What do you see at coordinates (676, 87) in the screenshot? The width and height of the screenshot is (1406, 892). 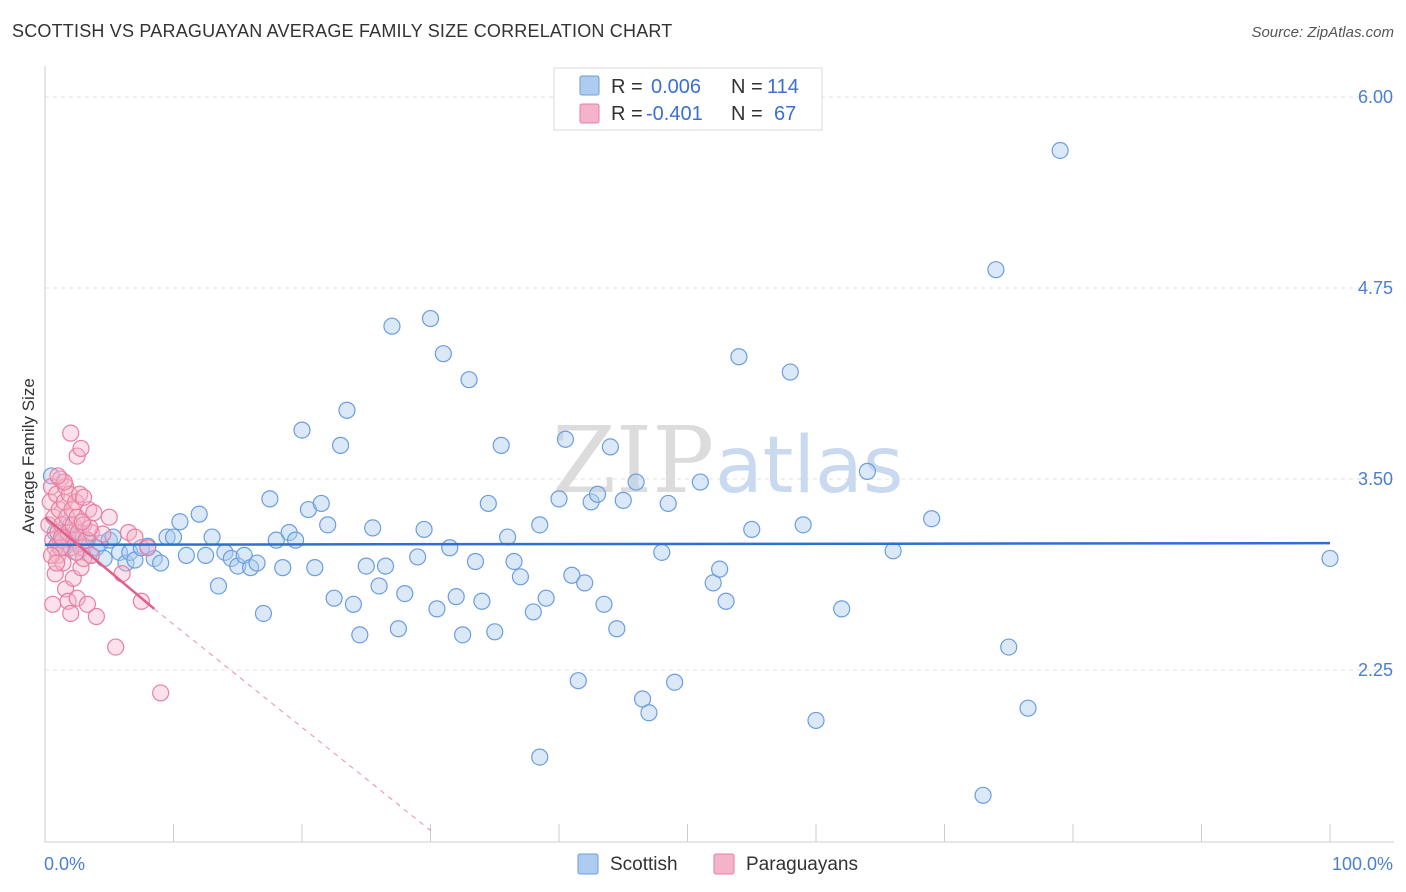 I see `legend-r-value-1: 0.006` at bounding box center [676, 87].